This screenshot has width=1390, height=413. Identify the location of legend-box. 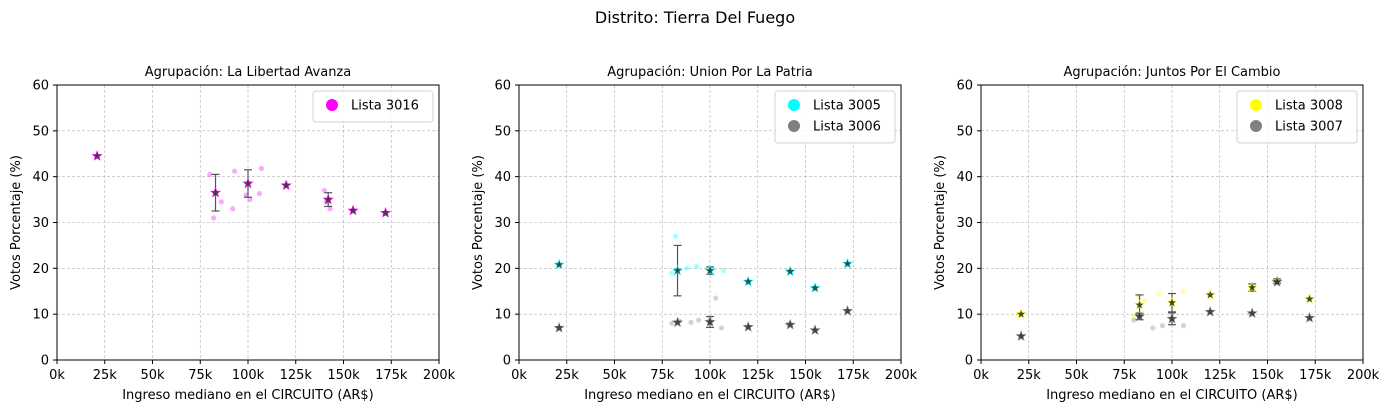
(373, 106).